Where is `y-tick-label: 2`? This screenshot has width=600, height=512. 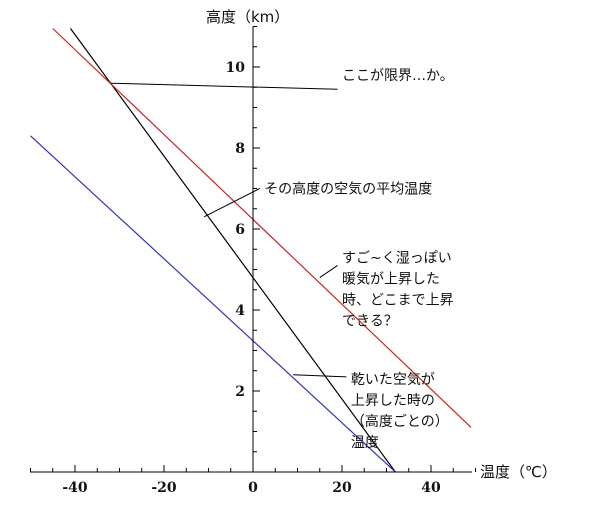
y-tick-label: 2 is located at coordinates (240, 392).